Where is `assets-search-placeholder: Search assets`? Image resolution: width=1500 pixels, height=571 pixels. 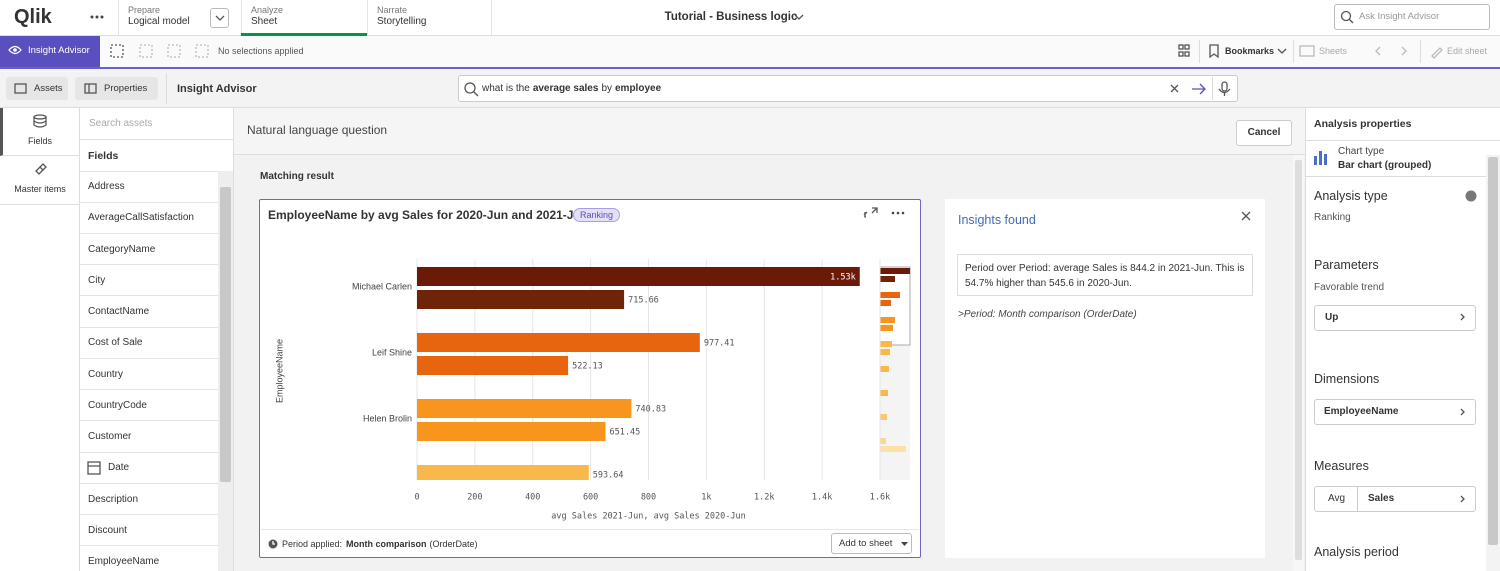 assets-search-placeholder: Search assets is located at coordinates (121, 123).